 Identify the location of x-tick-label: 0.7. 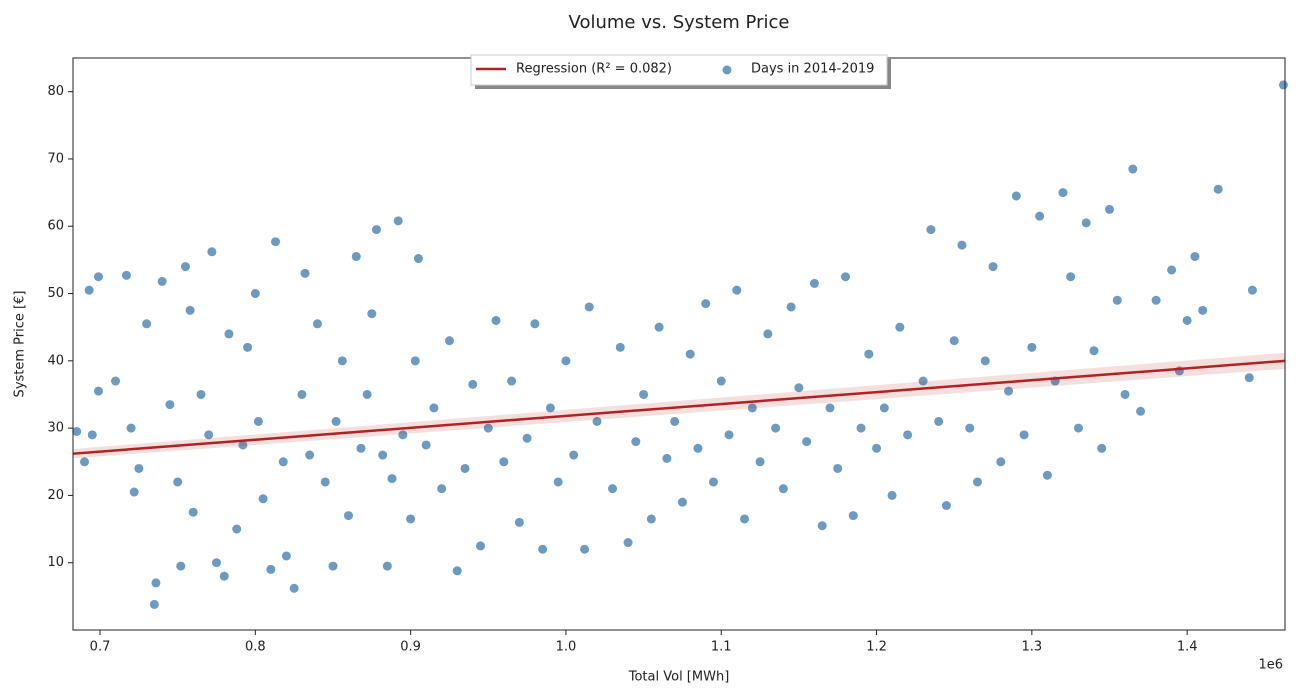
(100, 647).